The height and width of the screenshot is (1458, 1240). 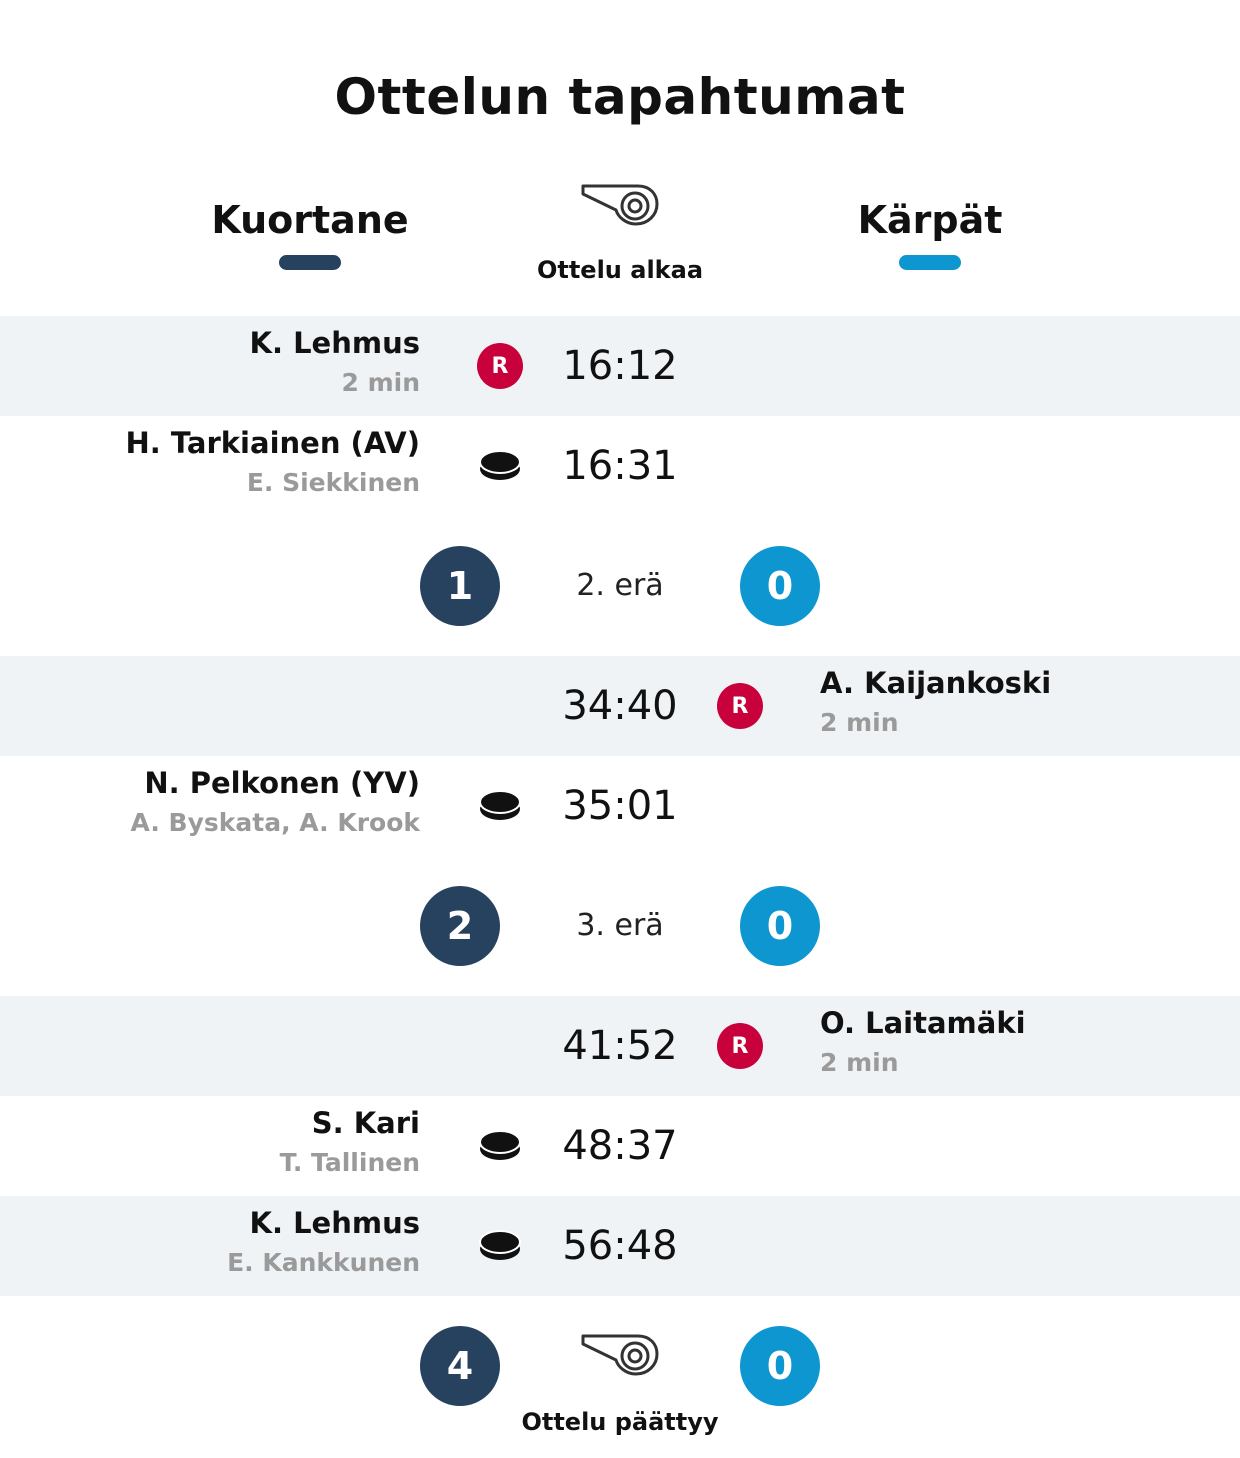 I want to click on event-player: O. Laitamäki, so click(x=923, y=1023).